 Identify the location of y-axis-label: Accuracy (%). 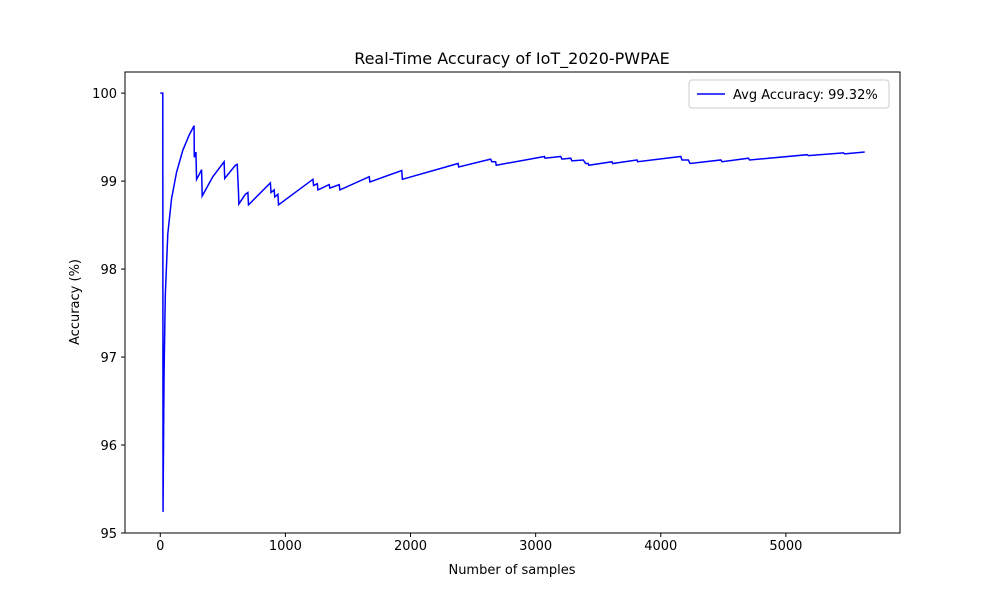
(75, 302).